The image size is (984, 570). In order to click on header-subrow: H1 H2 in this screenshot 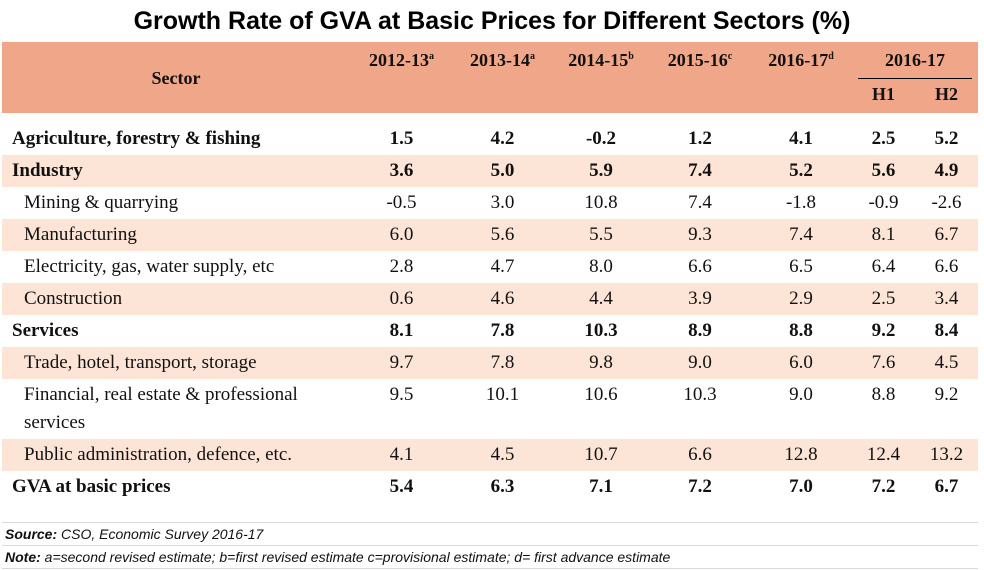, I will do `click(490, 96)`.